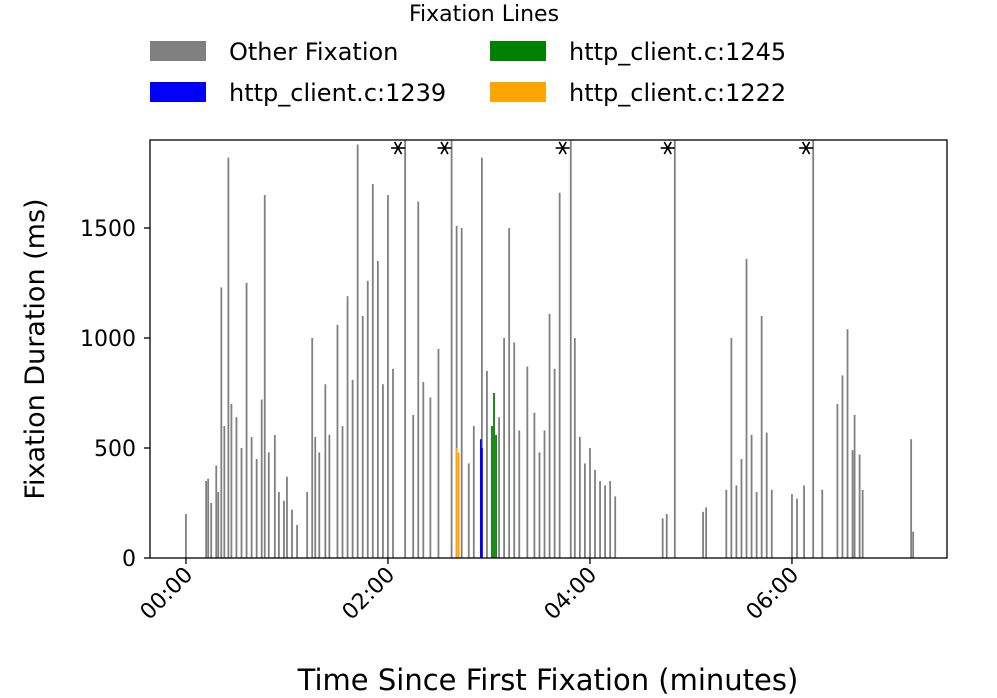 The height and width of the screenshot is (698, 997). I want to click on y-axis-label: Fixation Duration (ms), so click(35, 348).